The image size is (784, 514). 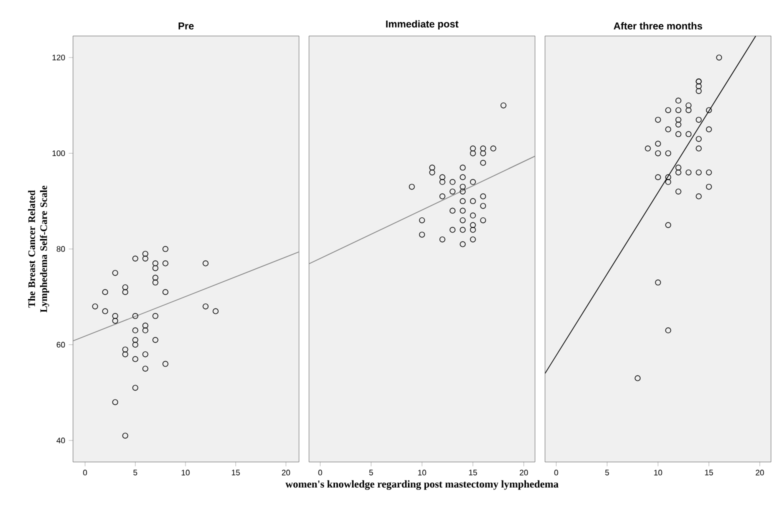 I want to click on x-axis-title: women's knowledge regarding post mastectomy lymphedema, so click(x=421, y=485).